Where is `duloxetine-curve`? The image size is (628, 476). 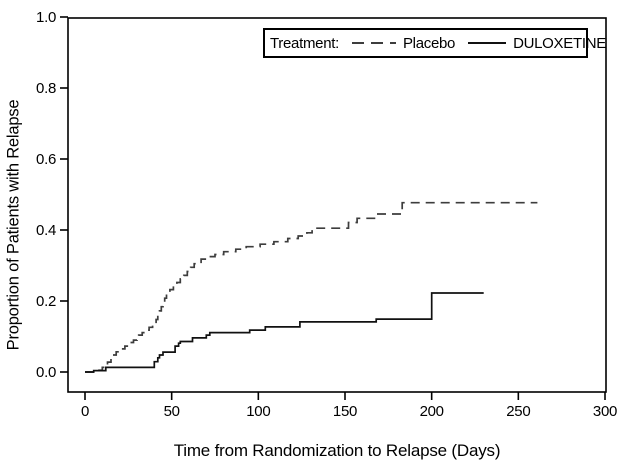 duloxetine-curve is located at coordinates (284, 332).